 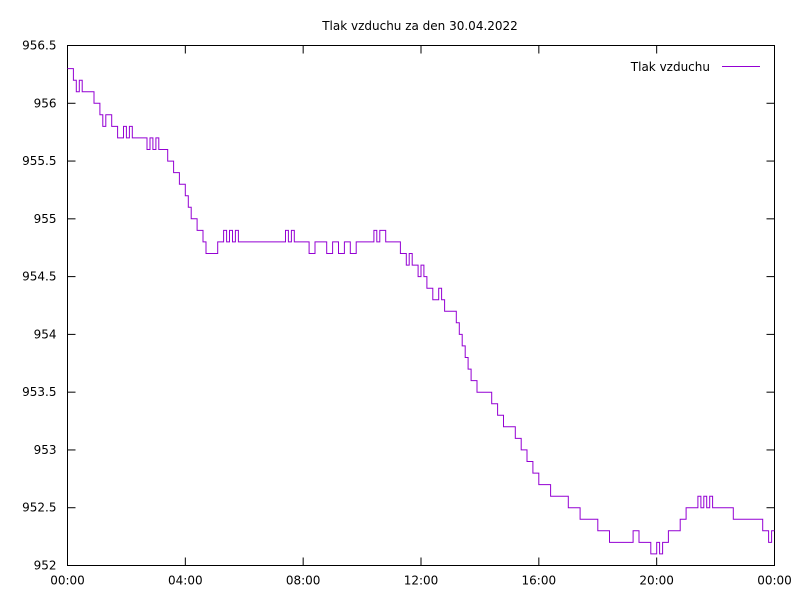 I want to click on y-tick-label: 953.5, so click(x=39, y=392).